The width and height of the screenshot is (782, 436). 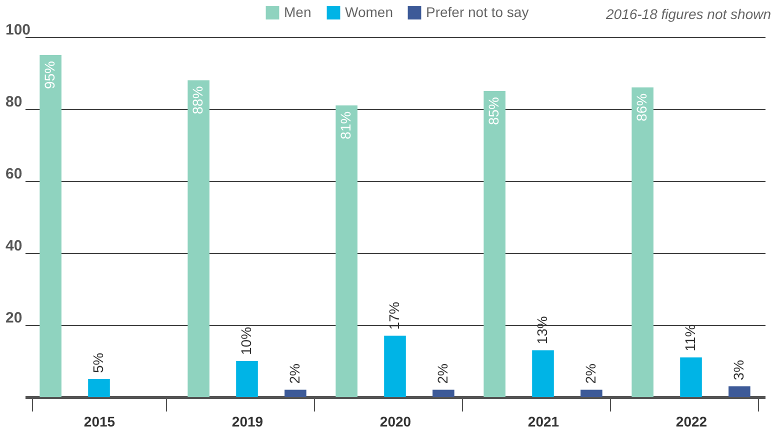 I want to click on text: 2016-18 figures not shown, so click(x=688, y=14).